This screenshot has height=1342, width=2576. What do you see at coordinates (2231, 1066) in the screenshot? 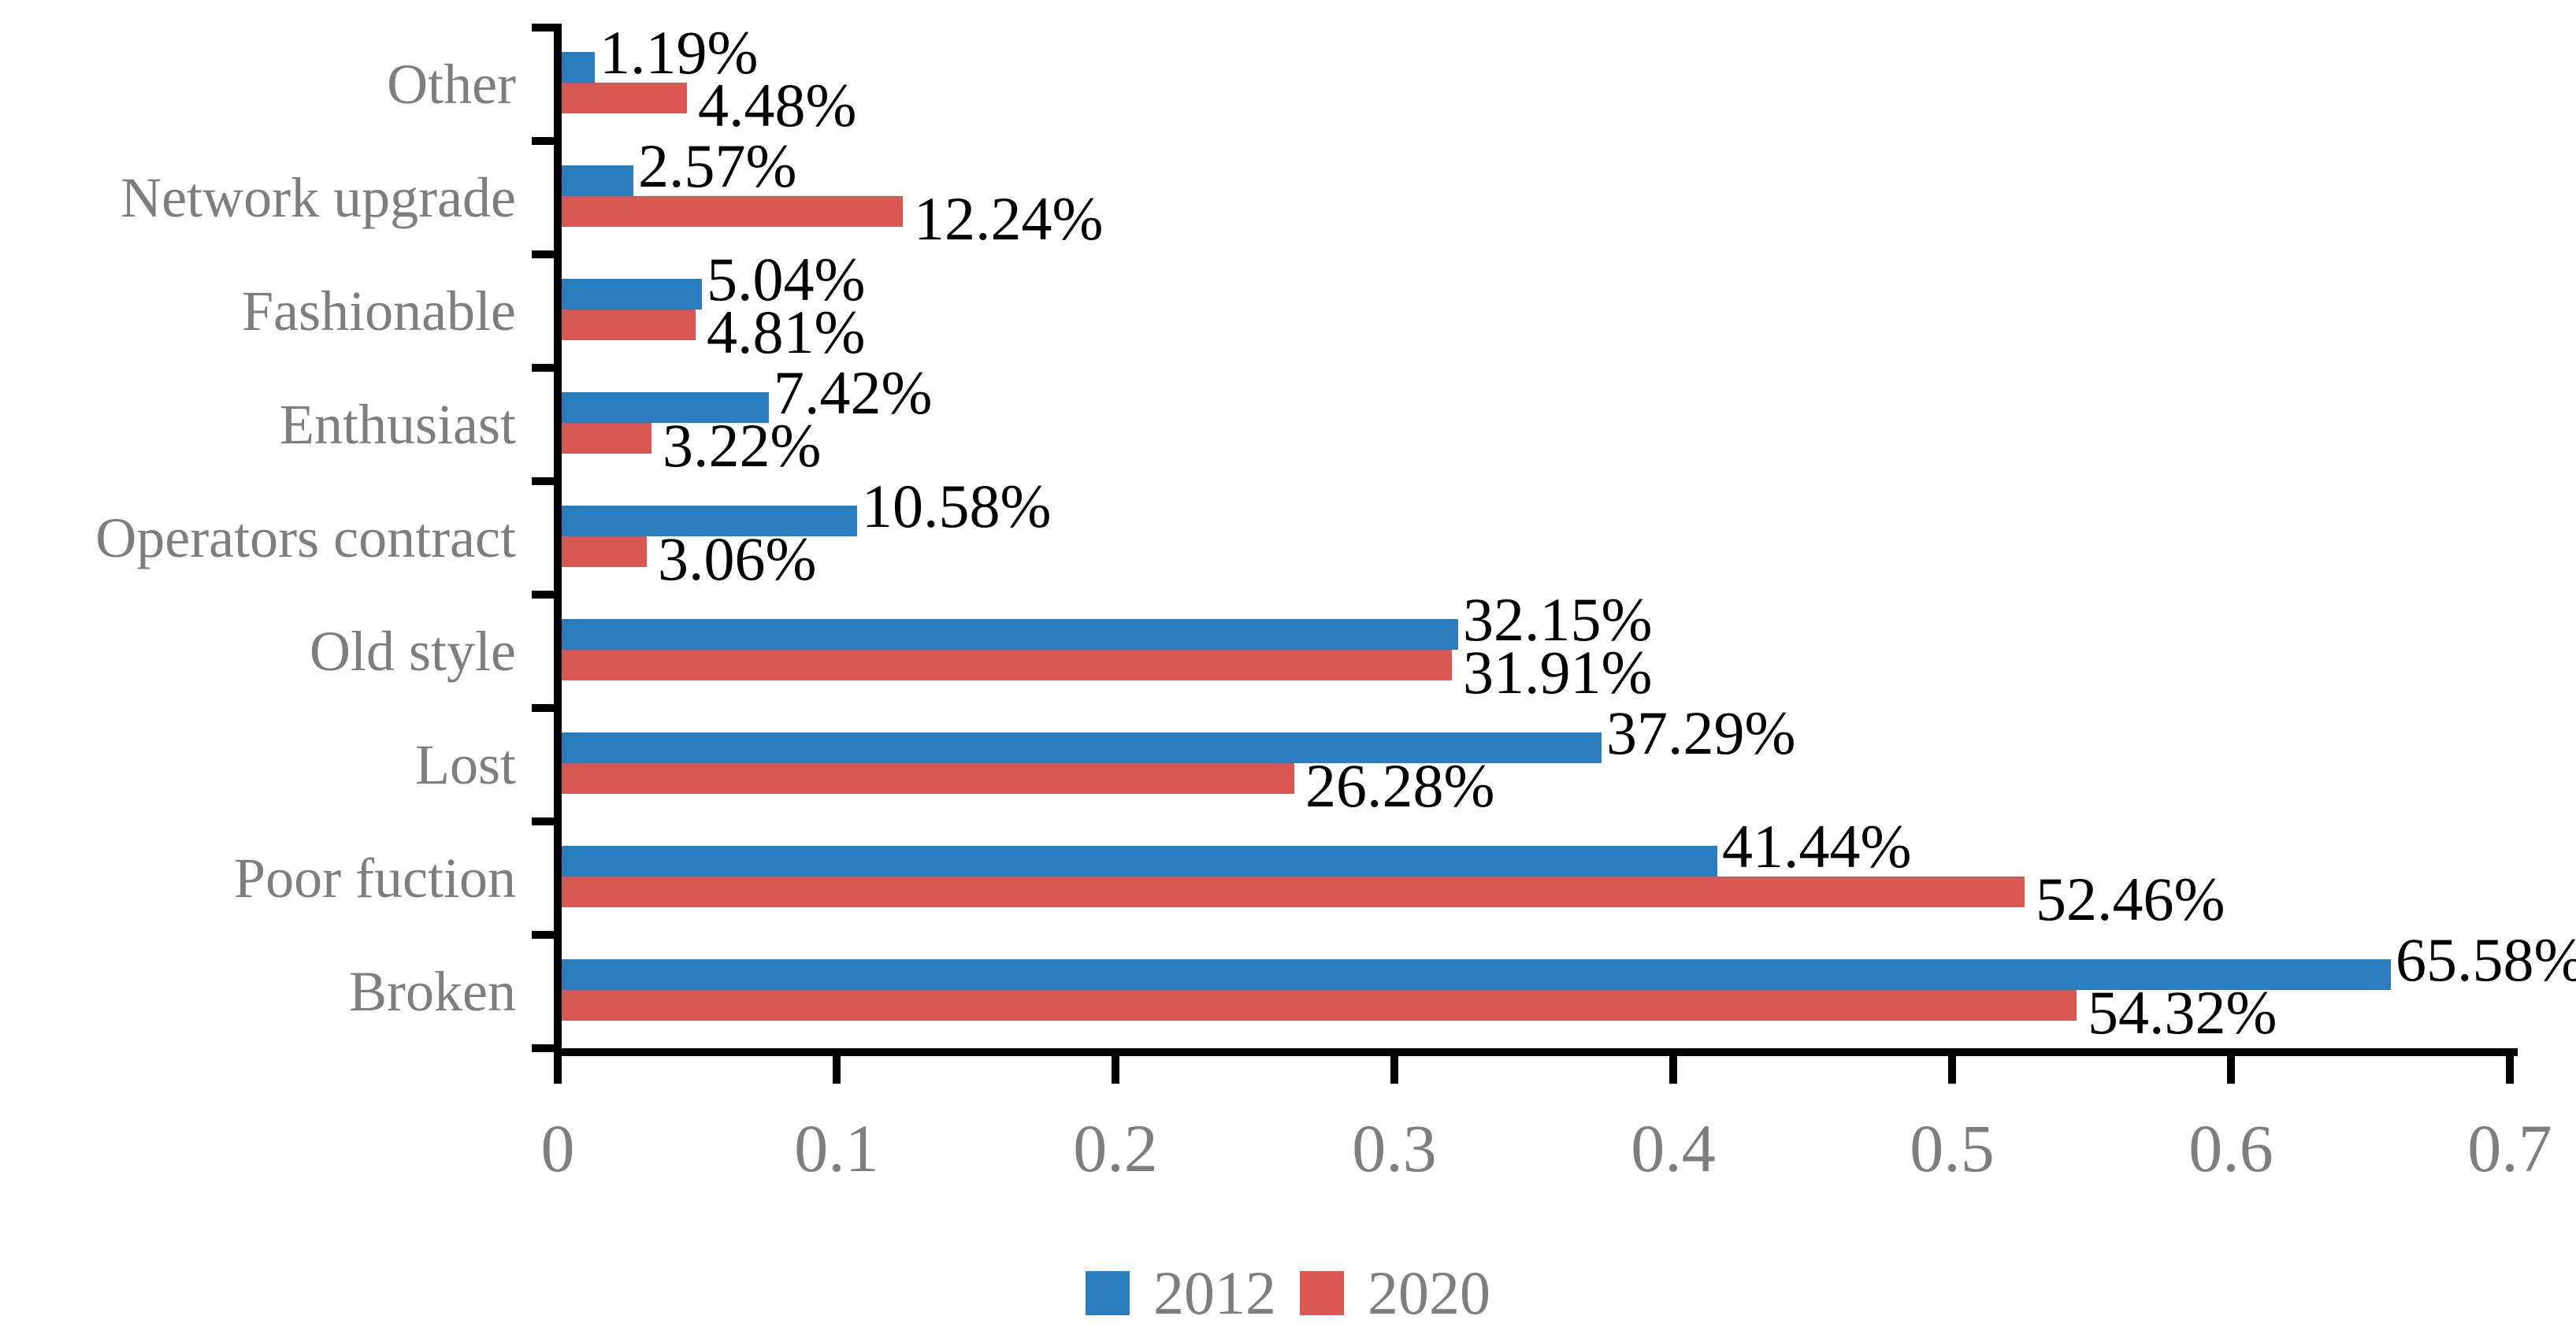
I see `x-axis-tick-0.6` at bounding box center [2231, 1066].